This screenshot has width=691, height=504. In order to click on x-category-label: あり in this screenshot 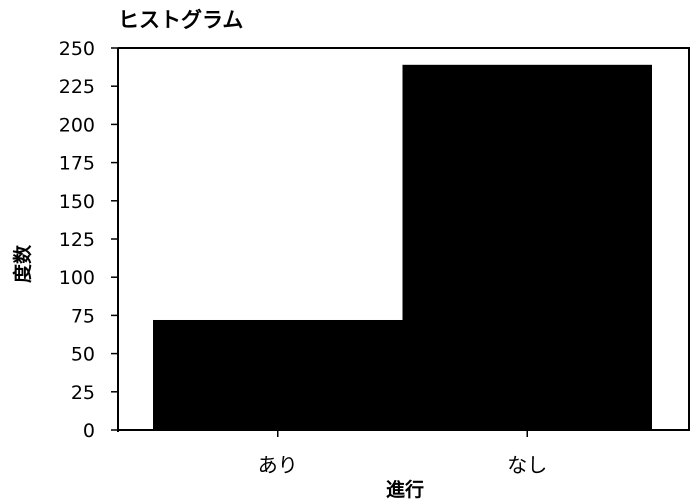, I will do `click(278, 465)`.